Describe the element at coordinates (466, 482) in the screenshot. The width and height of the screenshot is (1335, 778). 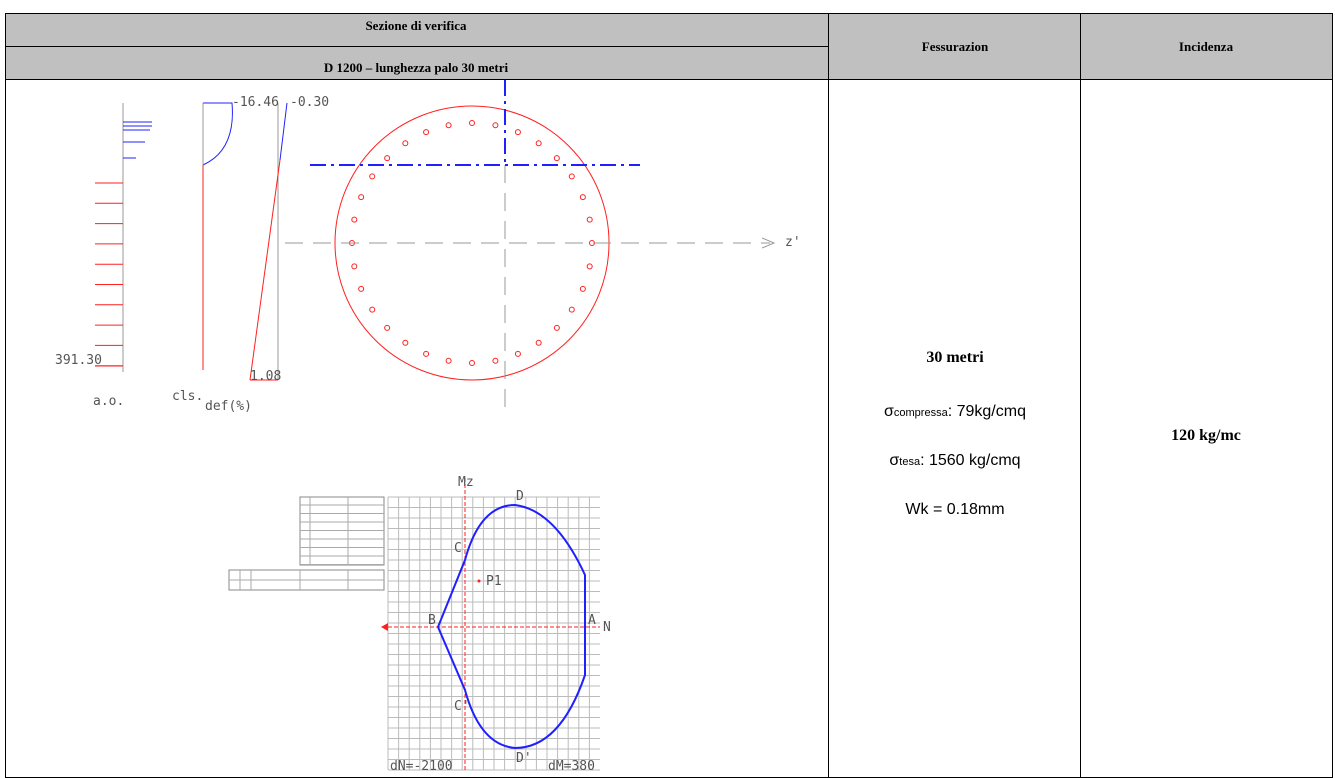
I see `figure-label: Mz` at that location.